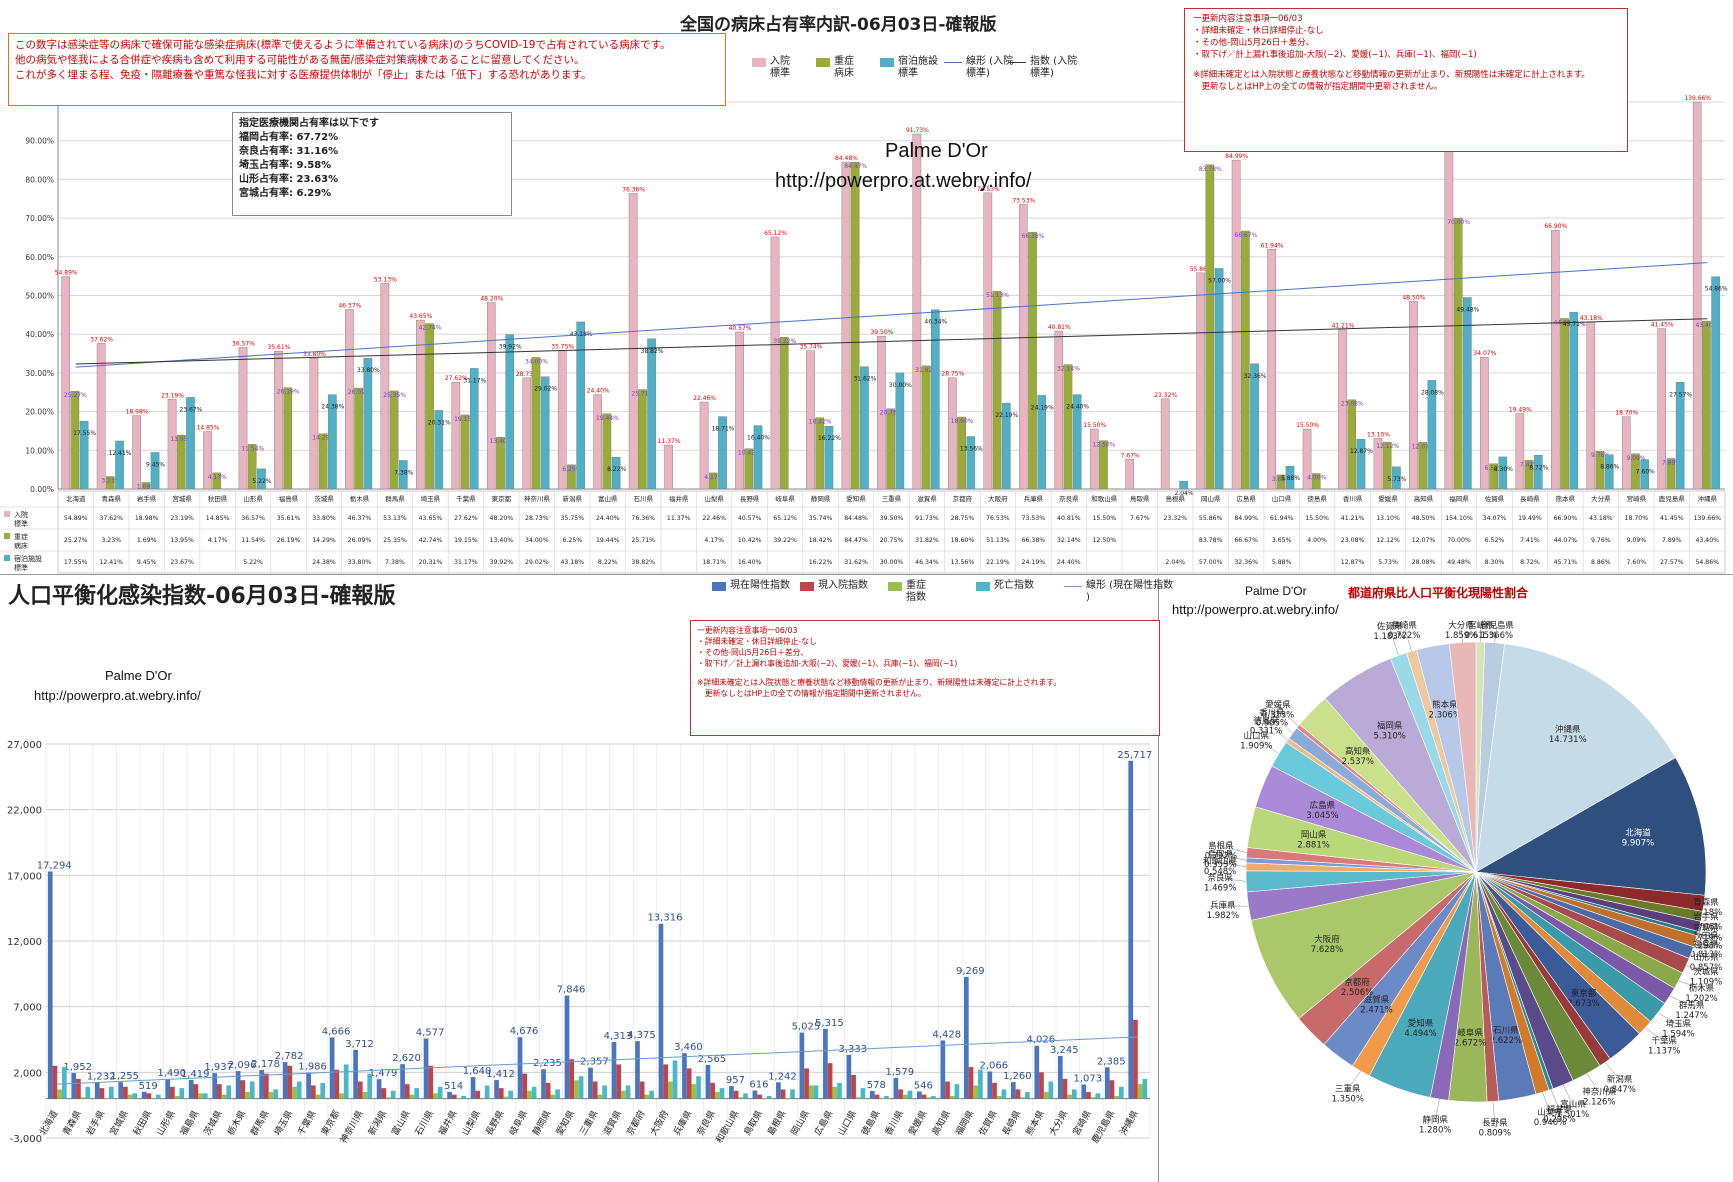 The width and height of the screenshot is (1733, 1182). What do you see at coordinates (1042, 407) in the screenshot?
I see `data-label: 24.19%` at bounding box center [1042, 407].